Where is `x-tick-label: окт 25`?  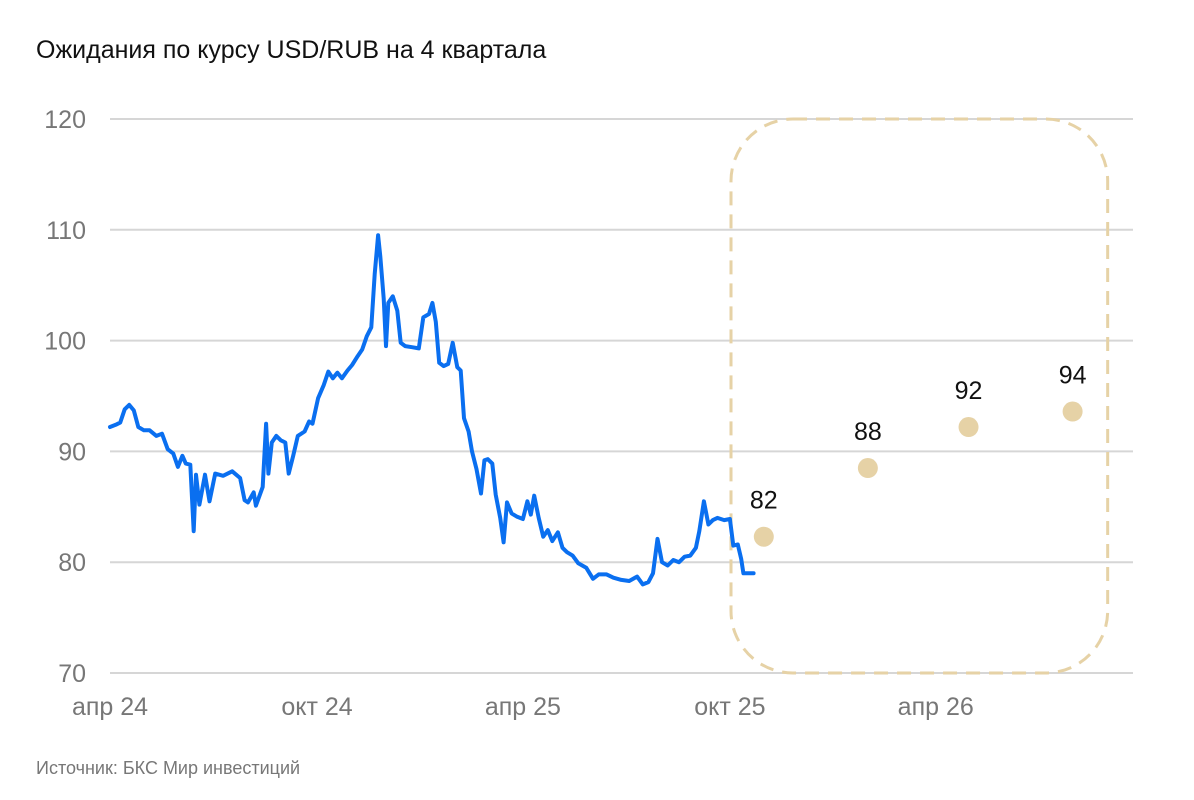
x-tick-label: окт 25 is located at coordinates (729, 707).